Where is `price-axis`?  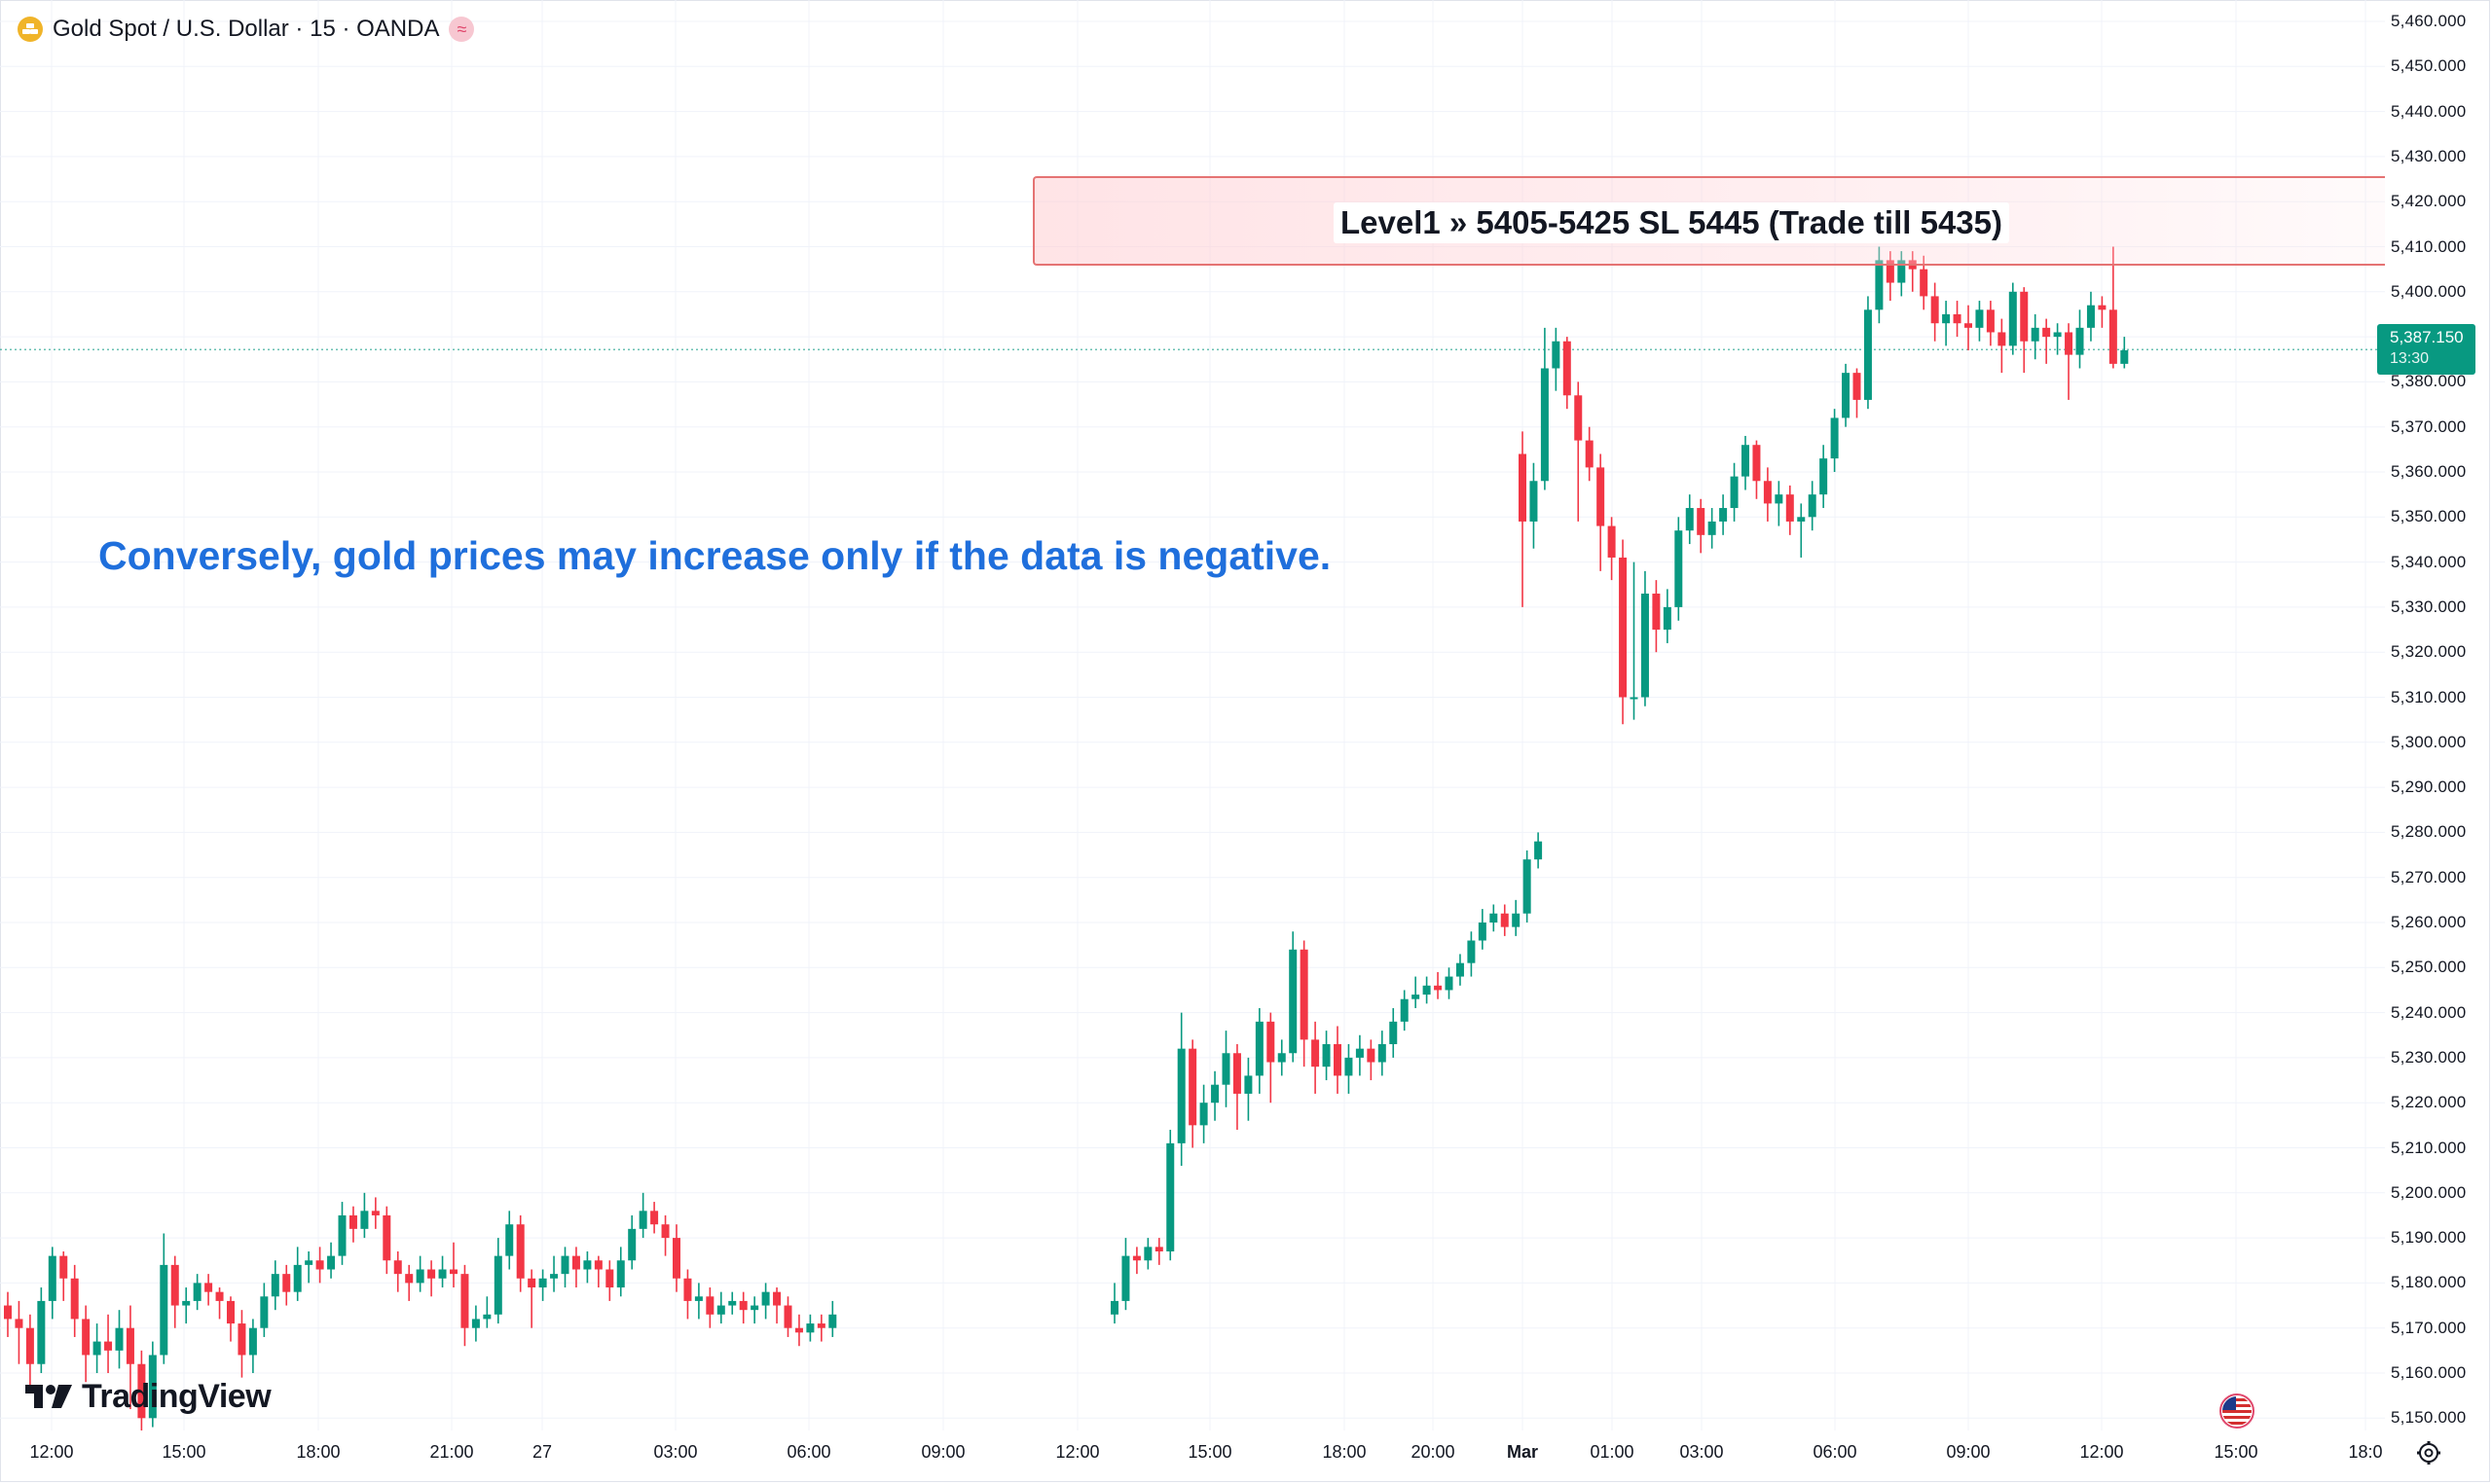 price-axis is located at coordinates (2438, 715).